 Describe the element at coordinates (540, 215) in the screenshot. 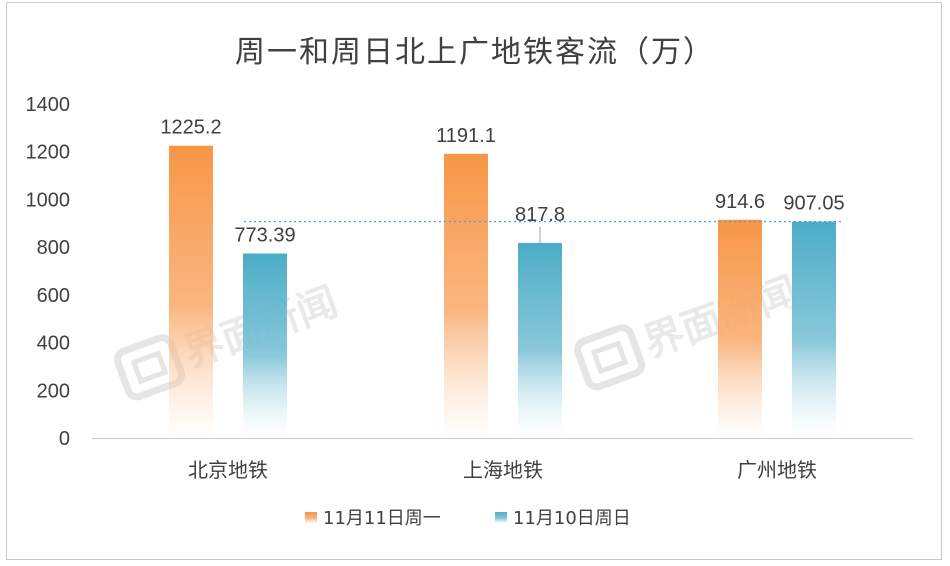

I see `data-label: 817.8` at that location.